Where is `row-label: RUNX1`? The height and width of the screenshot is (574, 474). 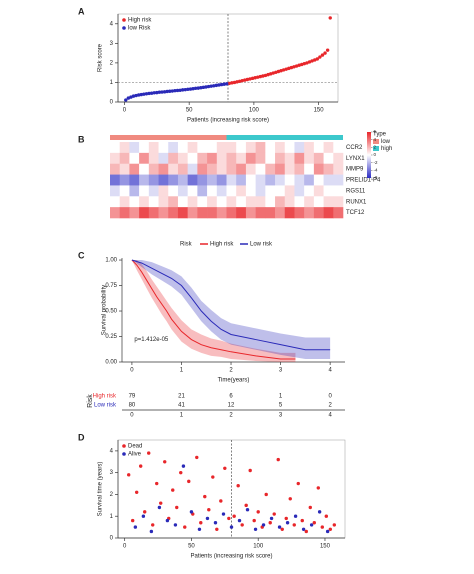
row-label: RUNX1 is located at coordinates (356, 202).